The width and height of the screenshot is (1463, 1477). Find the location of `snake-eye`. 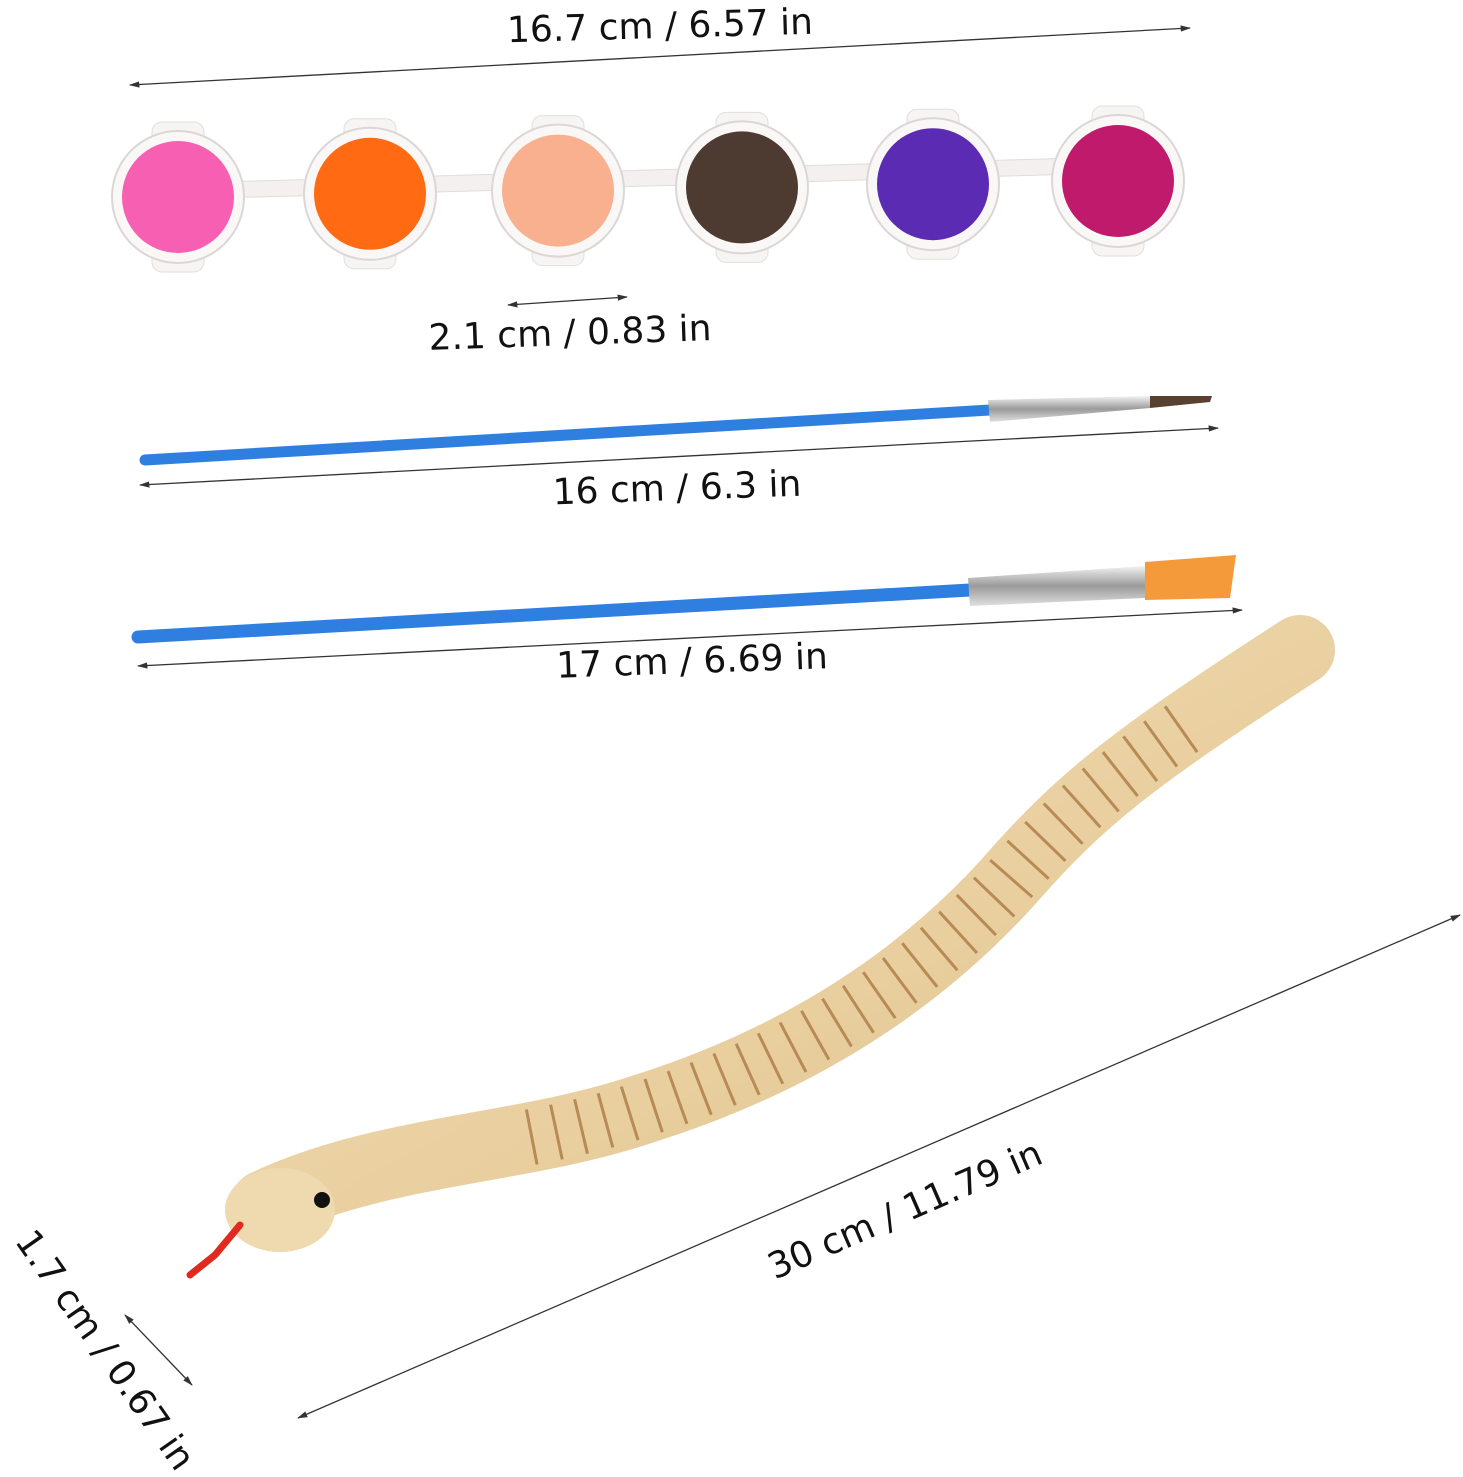

snake-eye is located at coordinates (322, 1200).